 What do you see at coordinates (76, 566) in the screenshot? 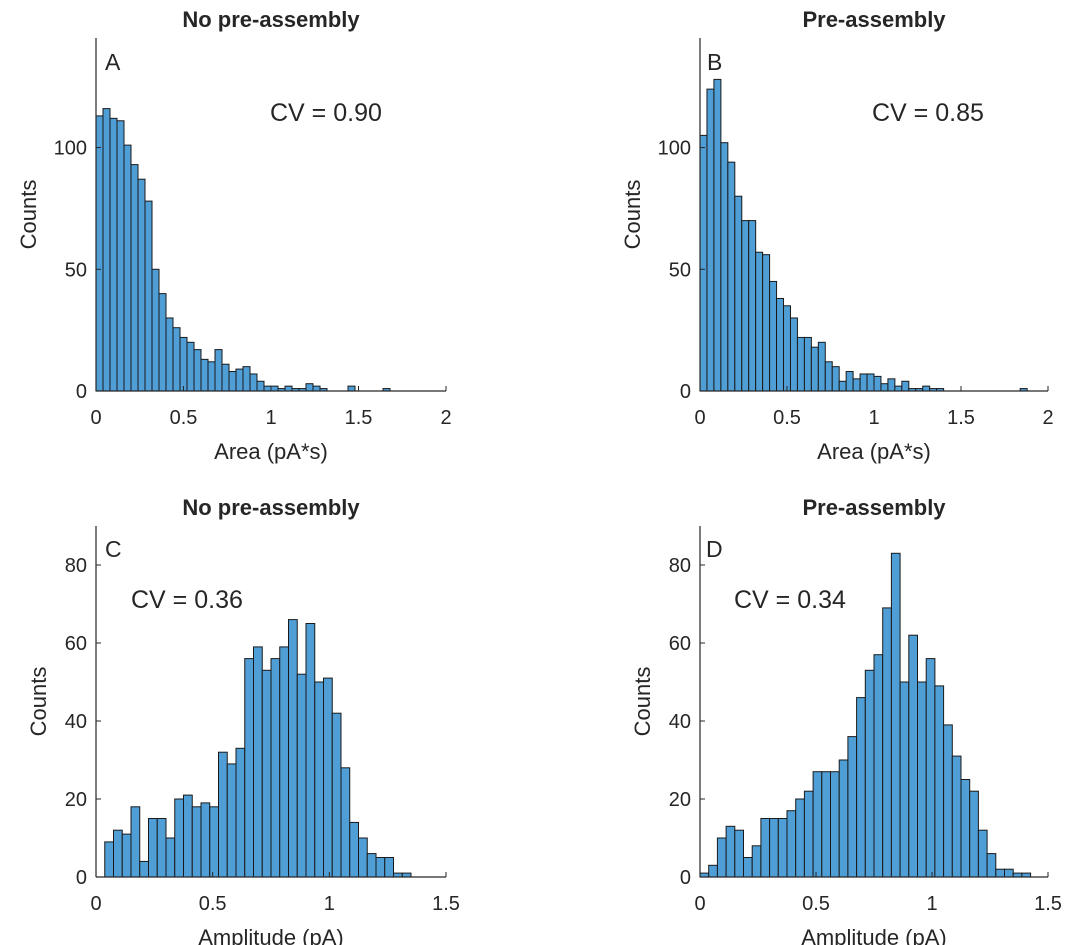
I see `y-tick-label: 80` at bounding box center [76, 566].